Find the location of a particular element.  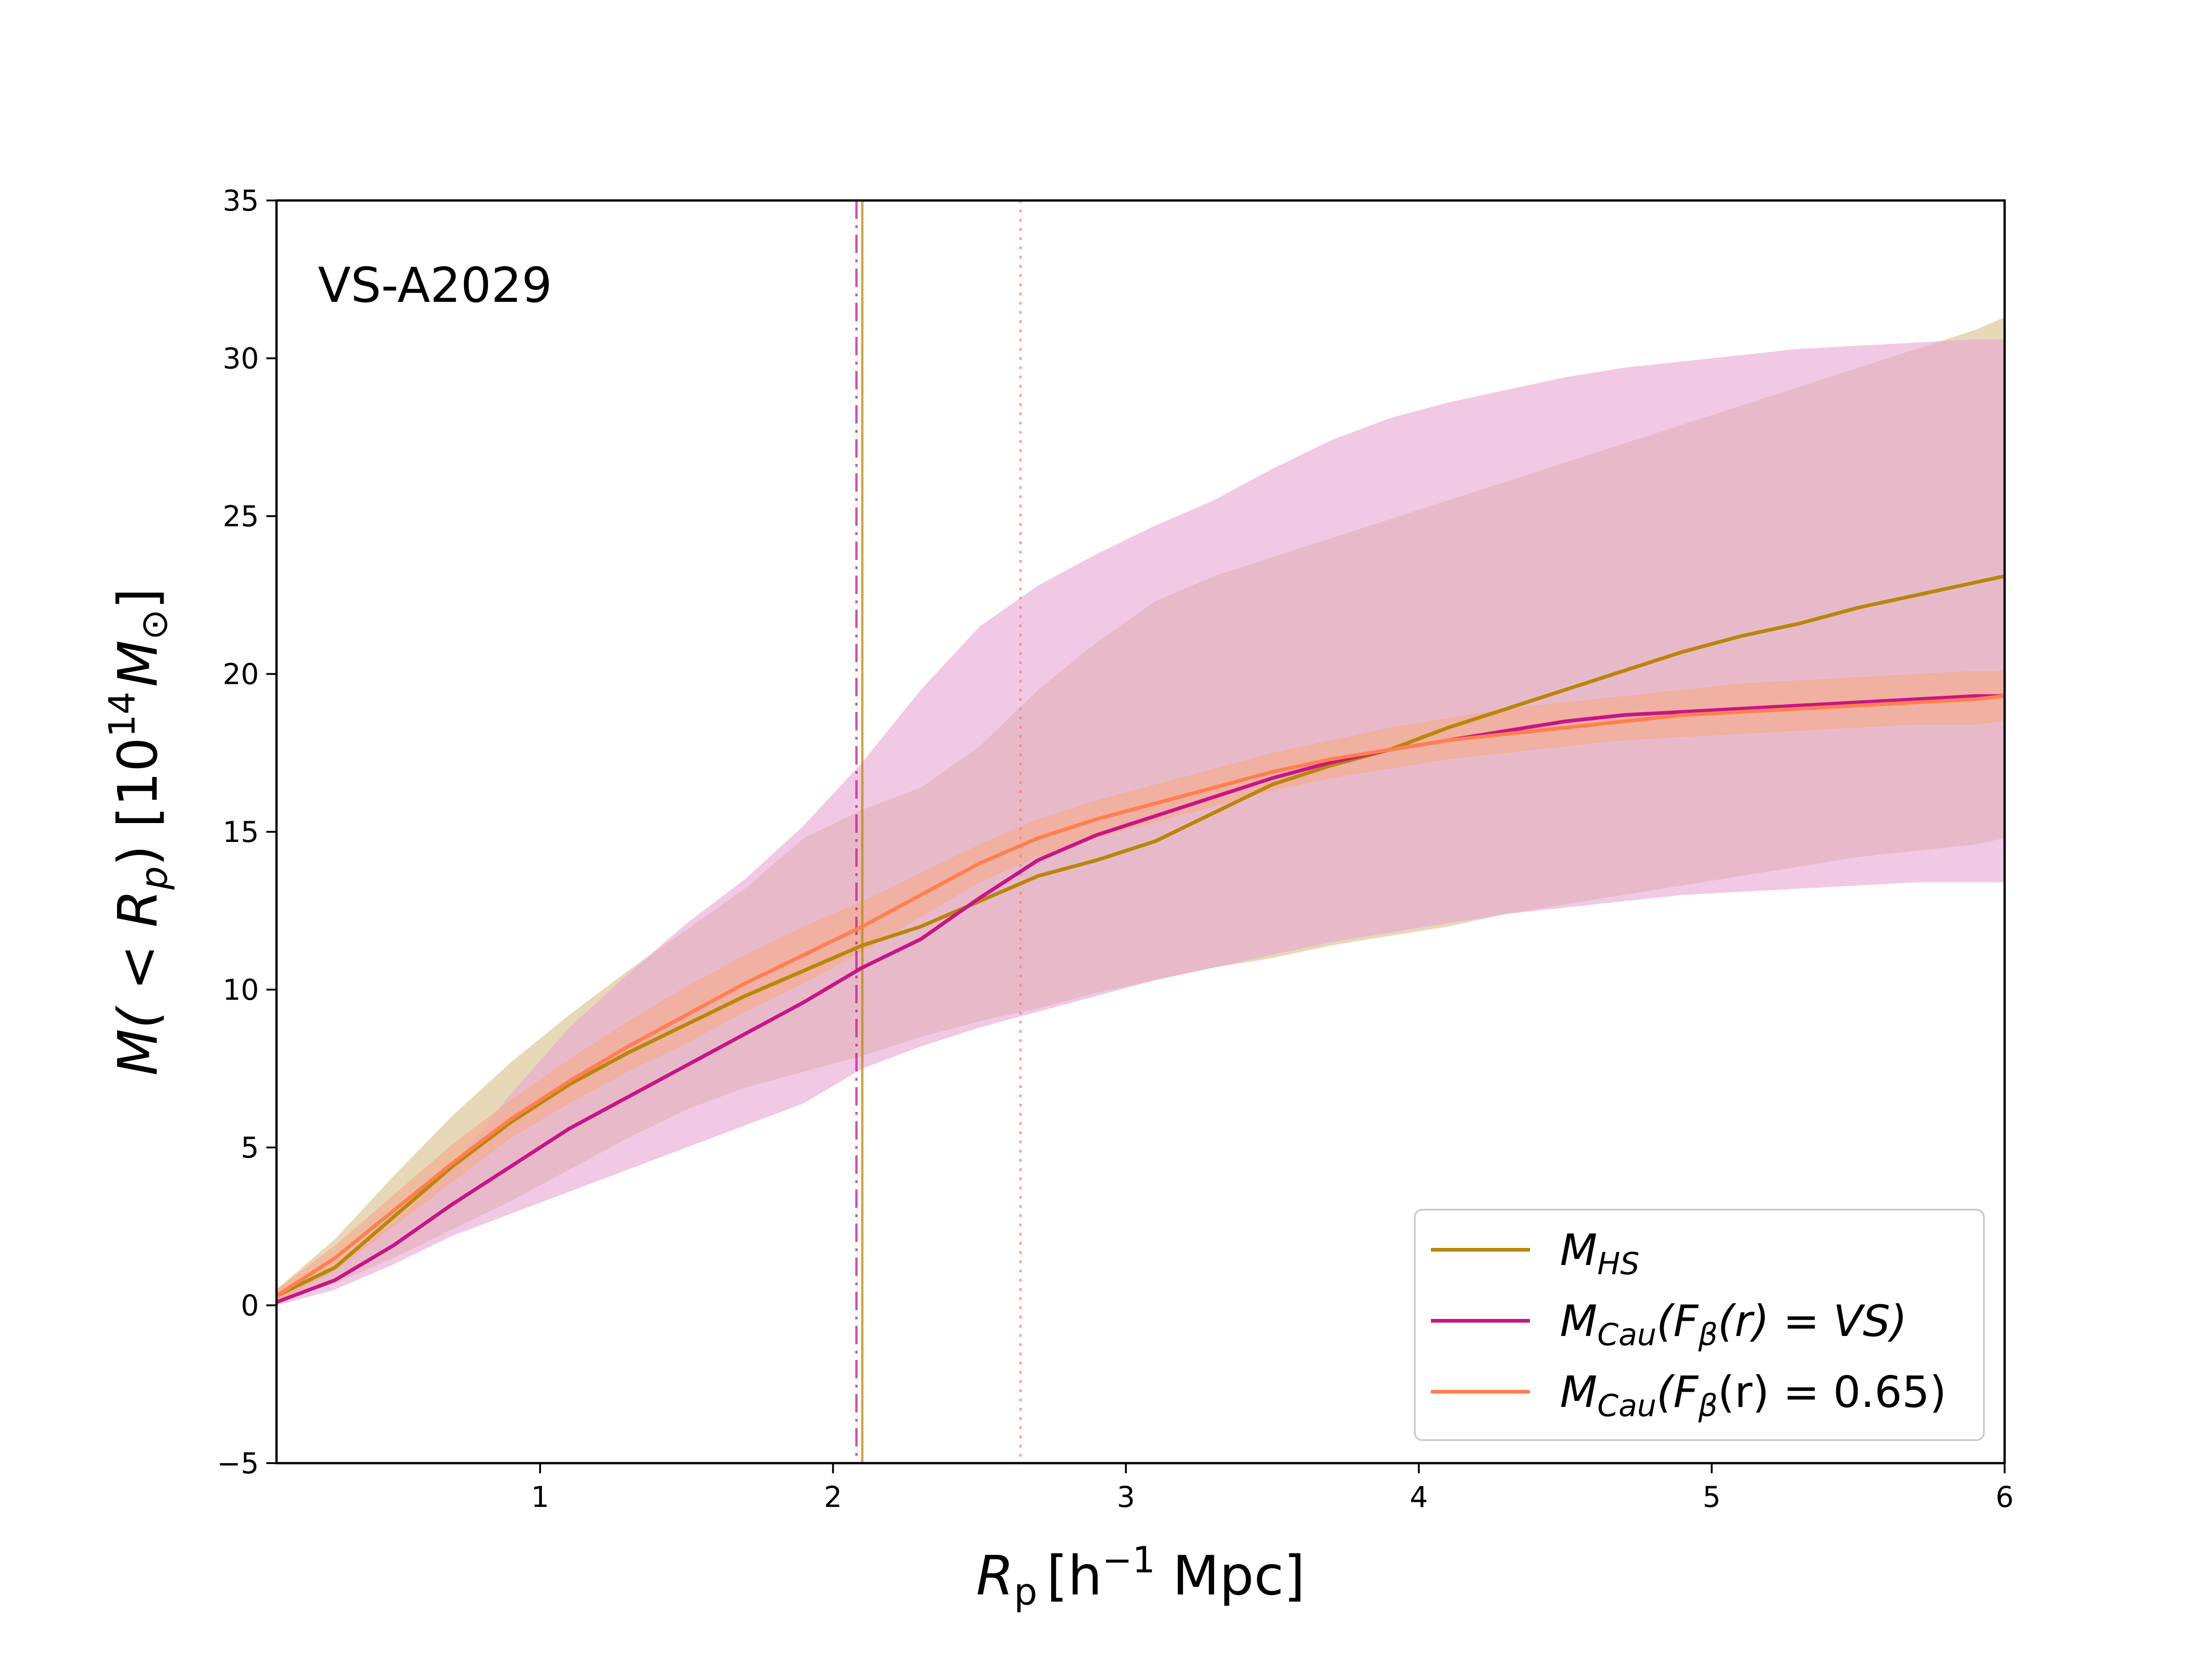

legend-label-m-cau-vs-tail: (r) = VS) is located at coordinates (1812, 1321).